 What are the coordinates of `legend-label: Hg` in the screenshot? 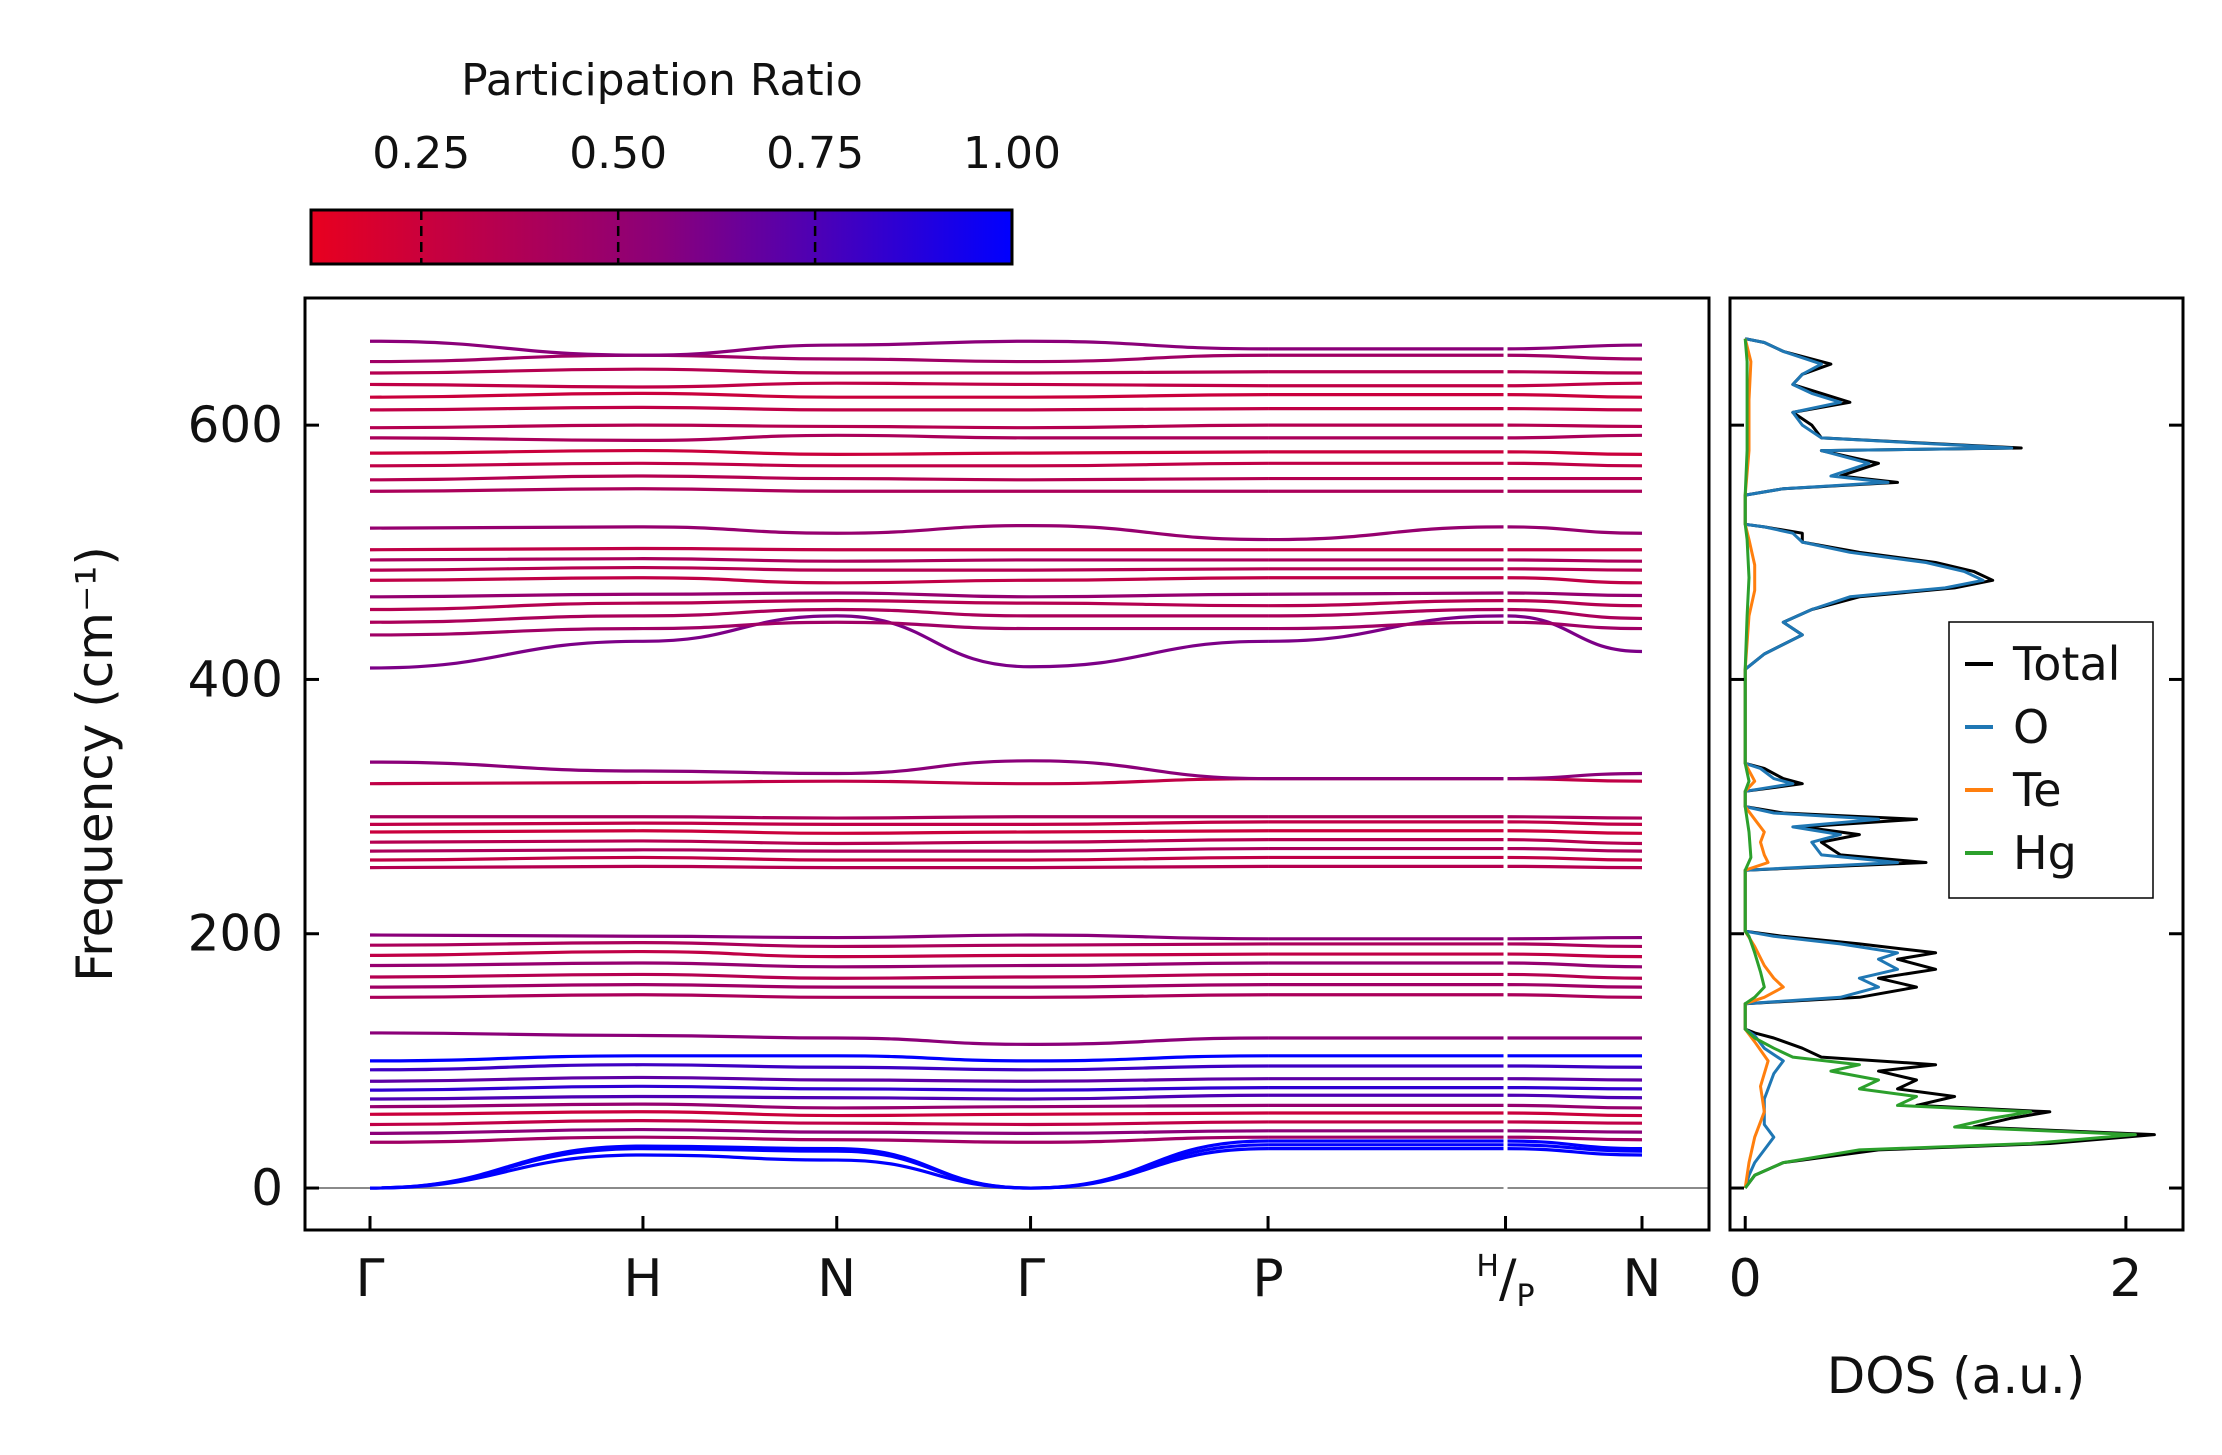 It's located at (2045, 853).